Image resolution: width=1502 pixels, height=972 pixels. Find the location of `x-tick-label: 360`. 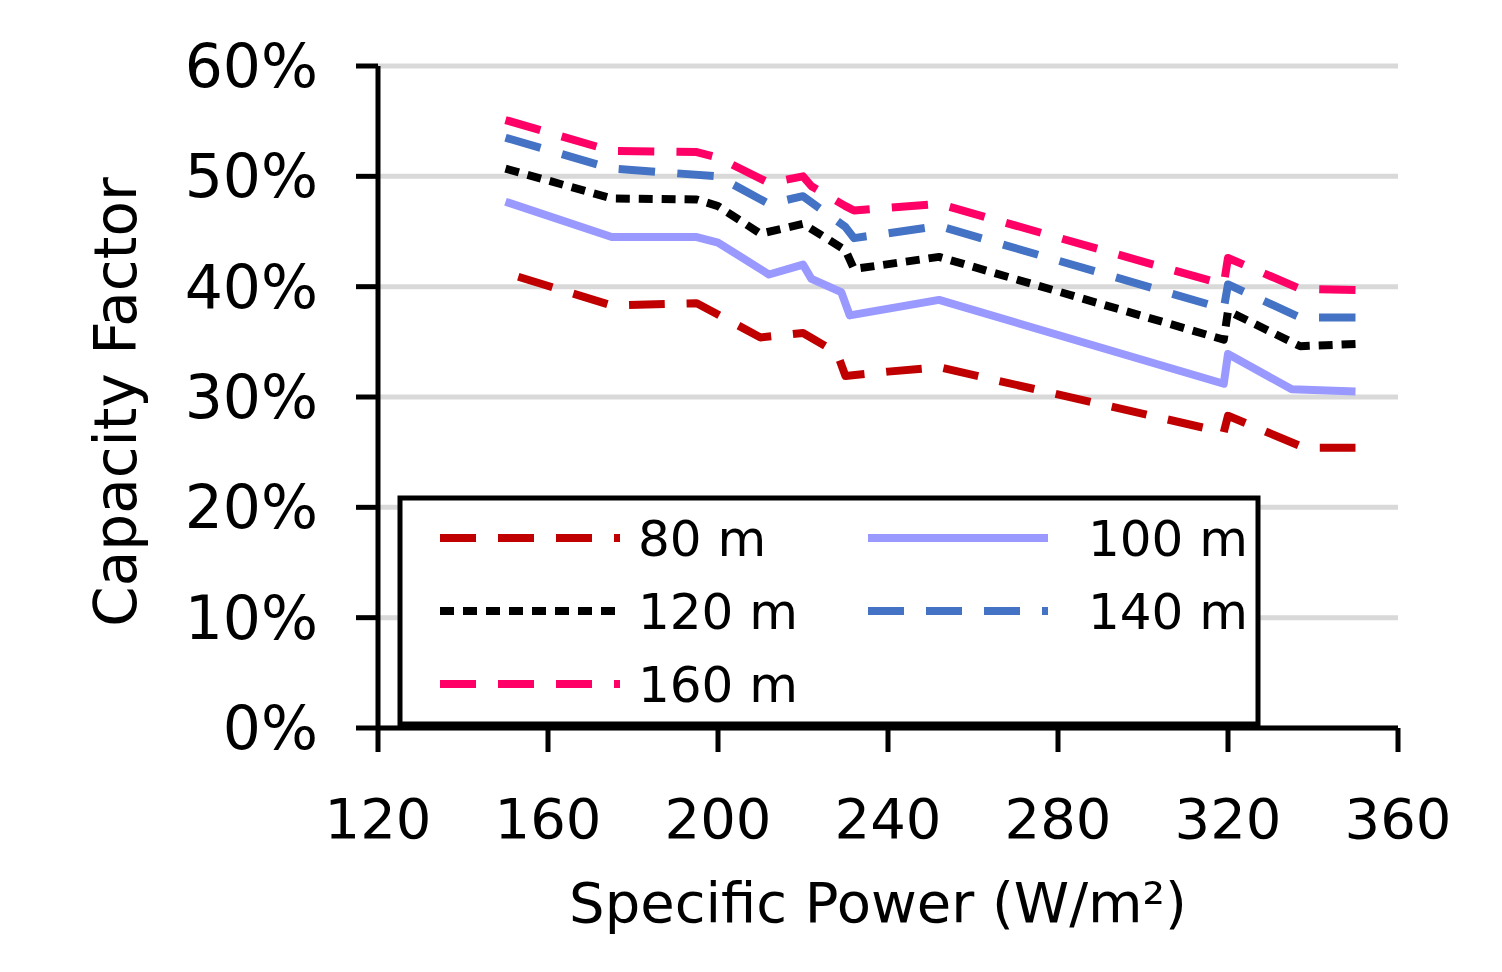

x-tick-label: 360 is located at coordinates (1398, 818).